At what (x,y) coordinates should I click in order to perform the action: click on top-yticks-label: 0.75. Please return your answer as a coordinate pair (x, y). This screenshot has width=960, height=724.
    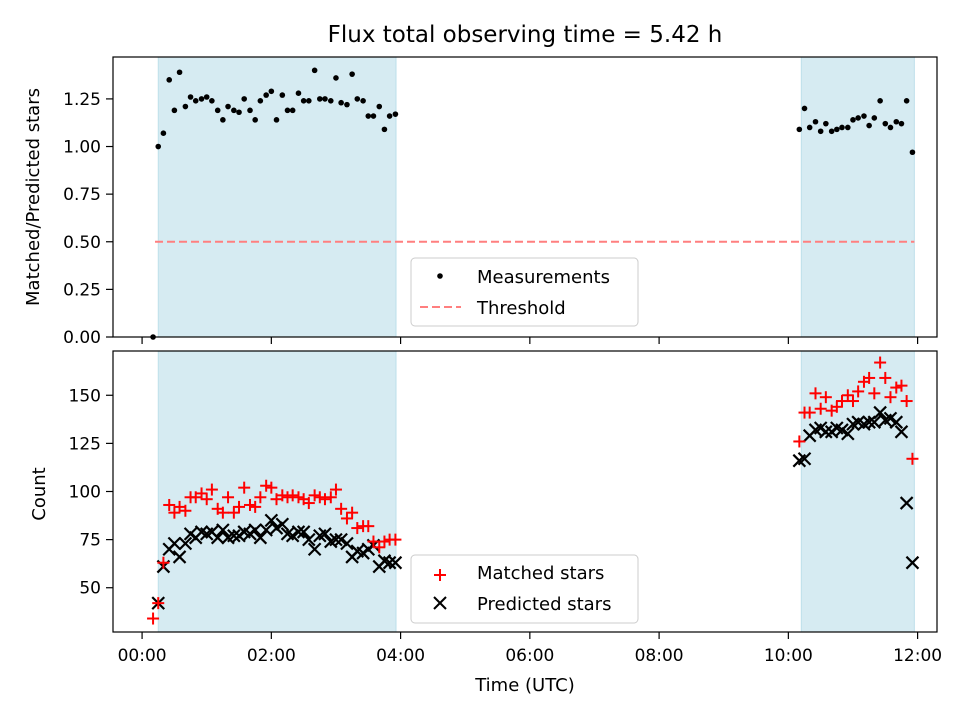
    Looking at the image, I should click on (82, 195).